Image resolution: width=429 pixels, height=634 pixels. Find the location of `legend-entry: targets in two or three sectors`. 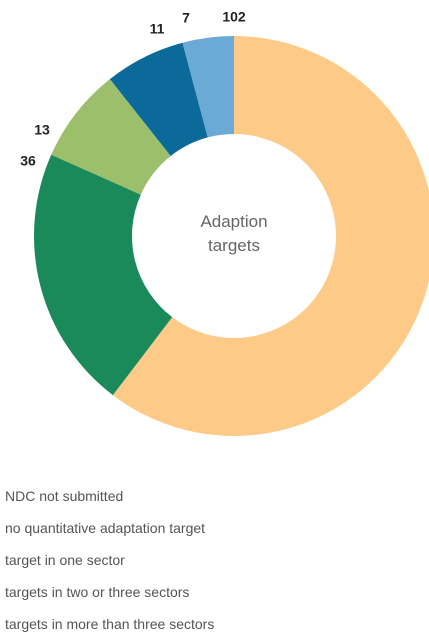

legend-entry: targets in two or three sectors is located at coordinates (97, 592).